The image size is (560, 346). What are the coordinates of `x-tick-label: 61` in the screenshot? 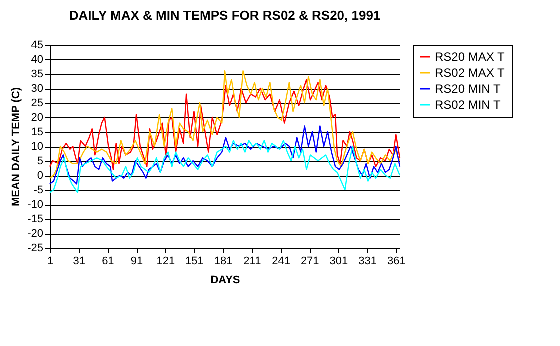 It's located at (108, 262).